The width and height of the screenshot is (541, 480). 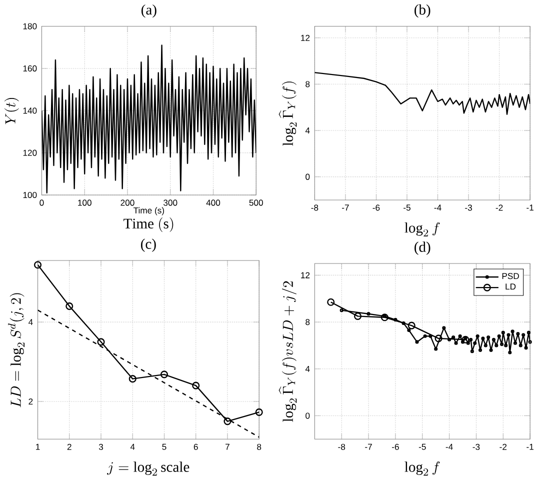 I want to click on x-axis-title: $j = \log_2 \mathrm{scale}$, so click(x=148, y=469).